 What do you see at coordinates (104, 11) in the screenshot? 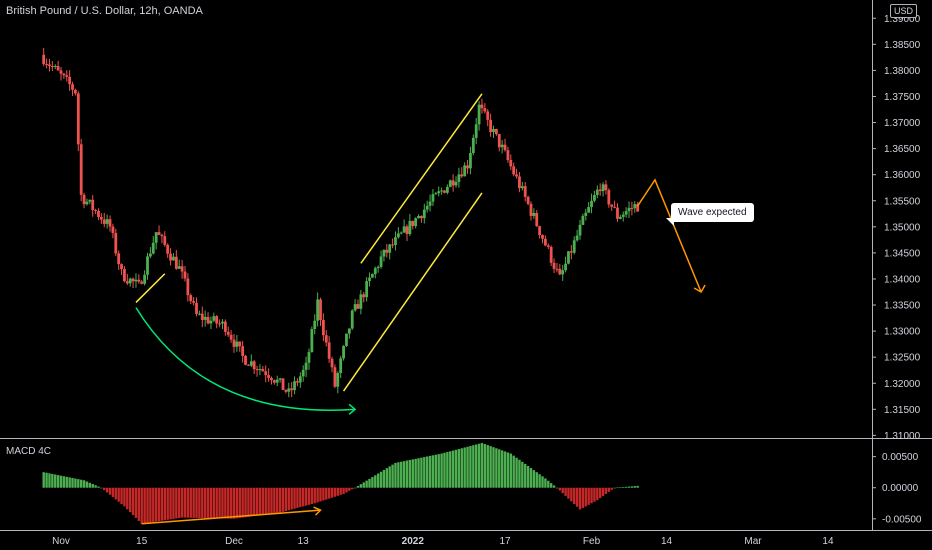
I see `chart-title: British Pound / U.S. Dollar, 12h, OANDA` at bounding box center [104, 11].